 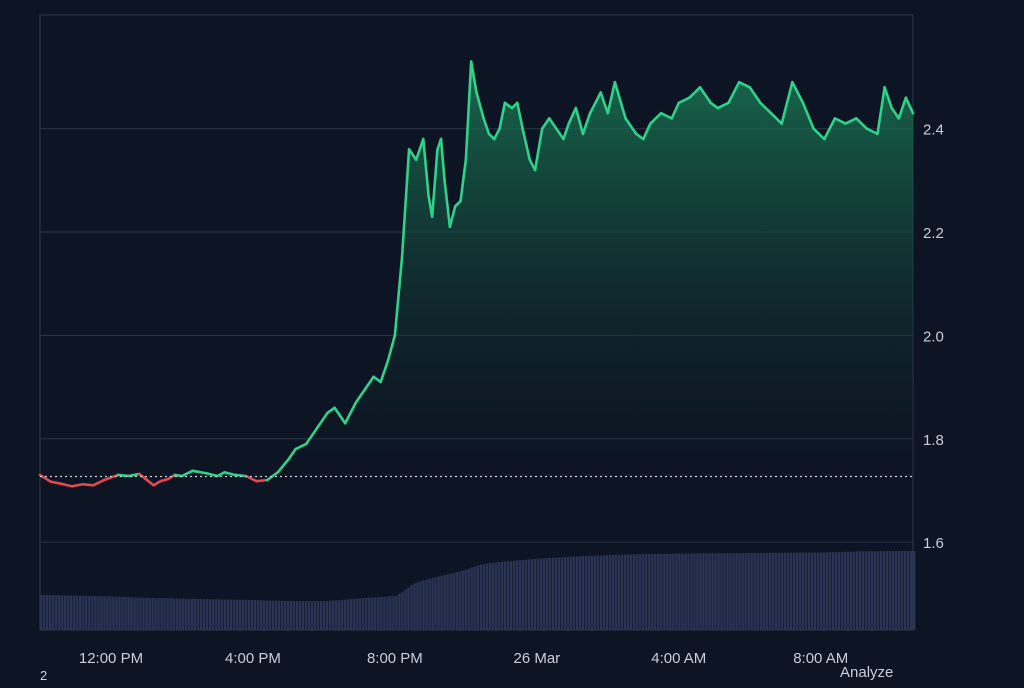 I want to click on y-tick-label: 2.4, so click(x=933, y=130).